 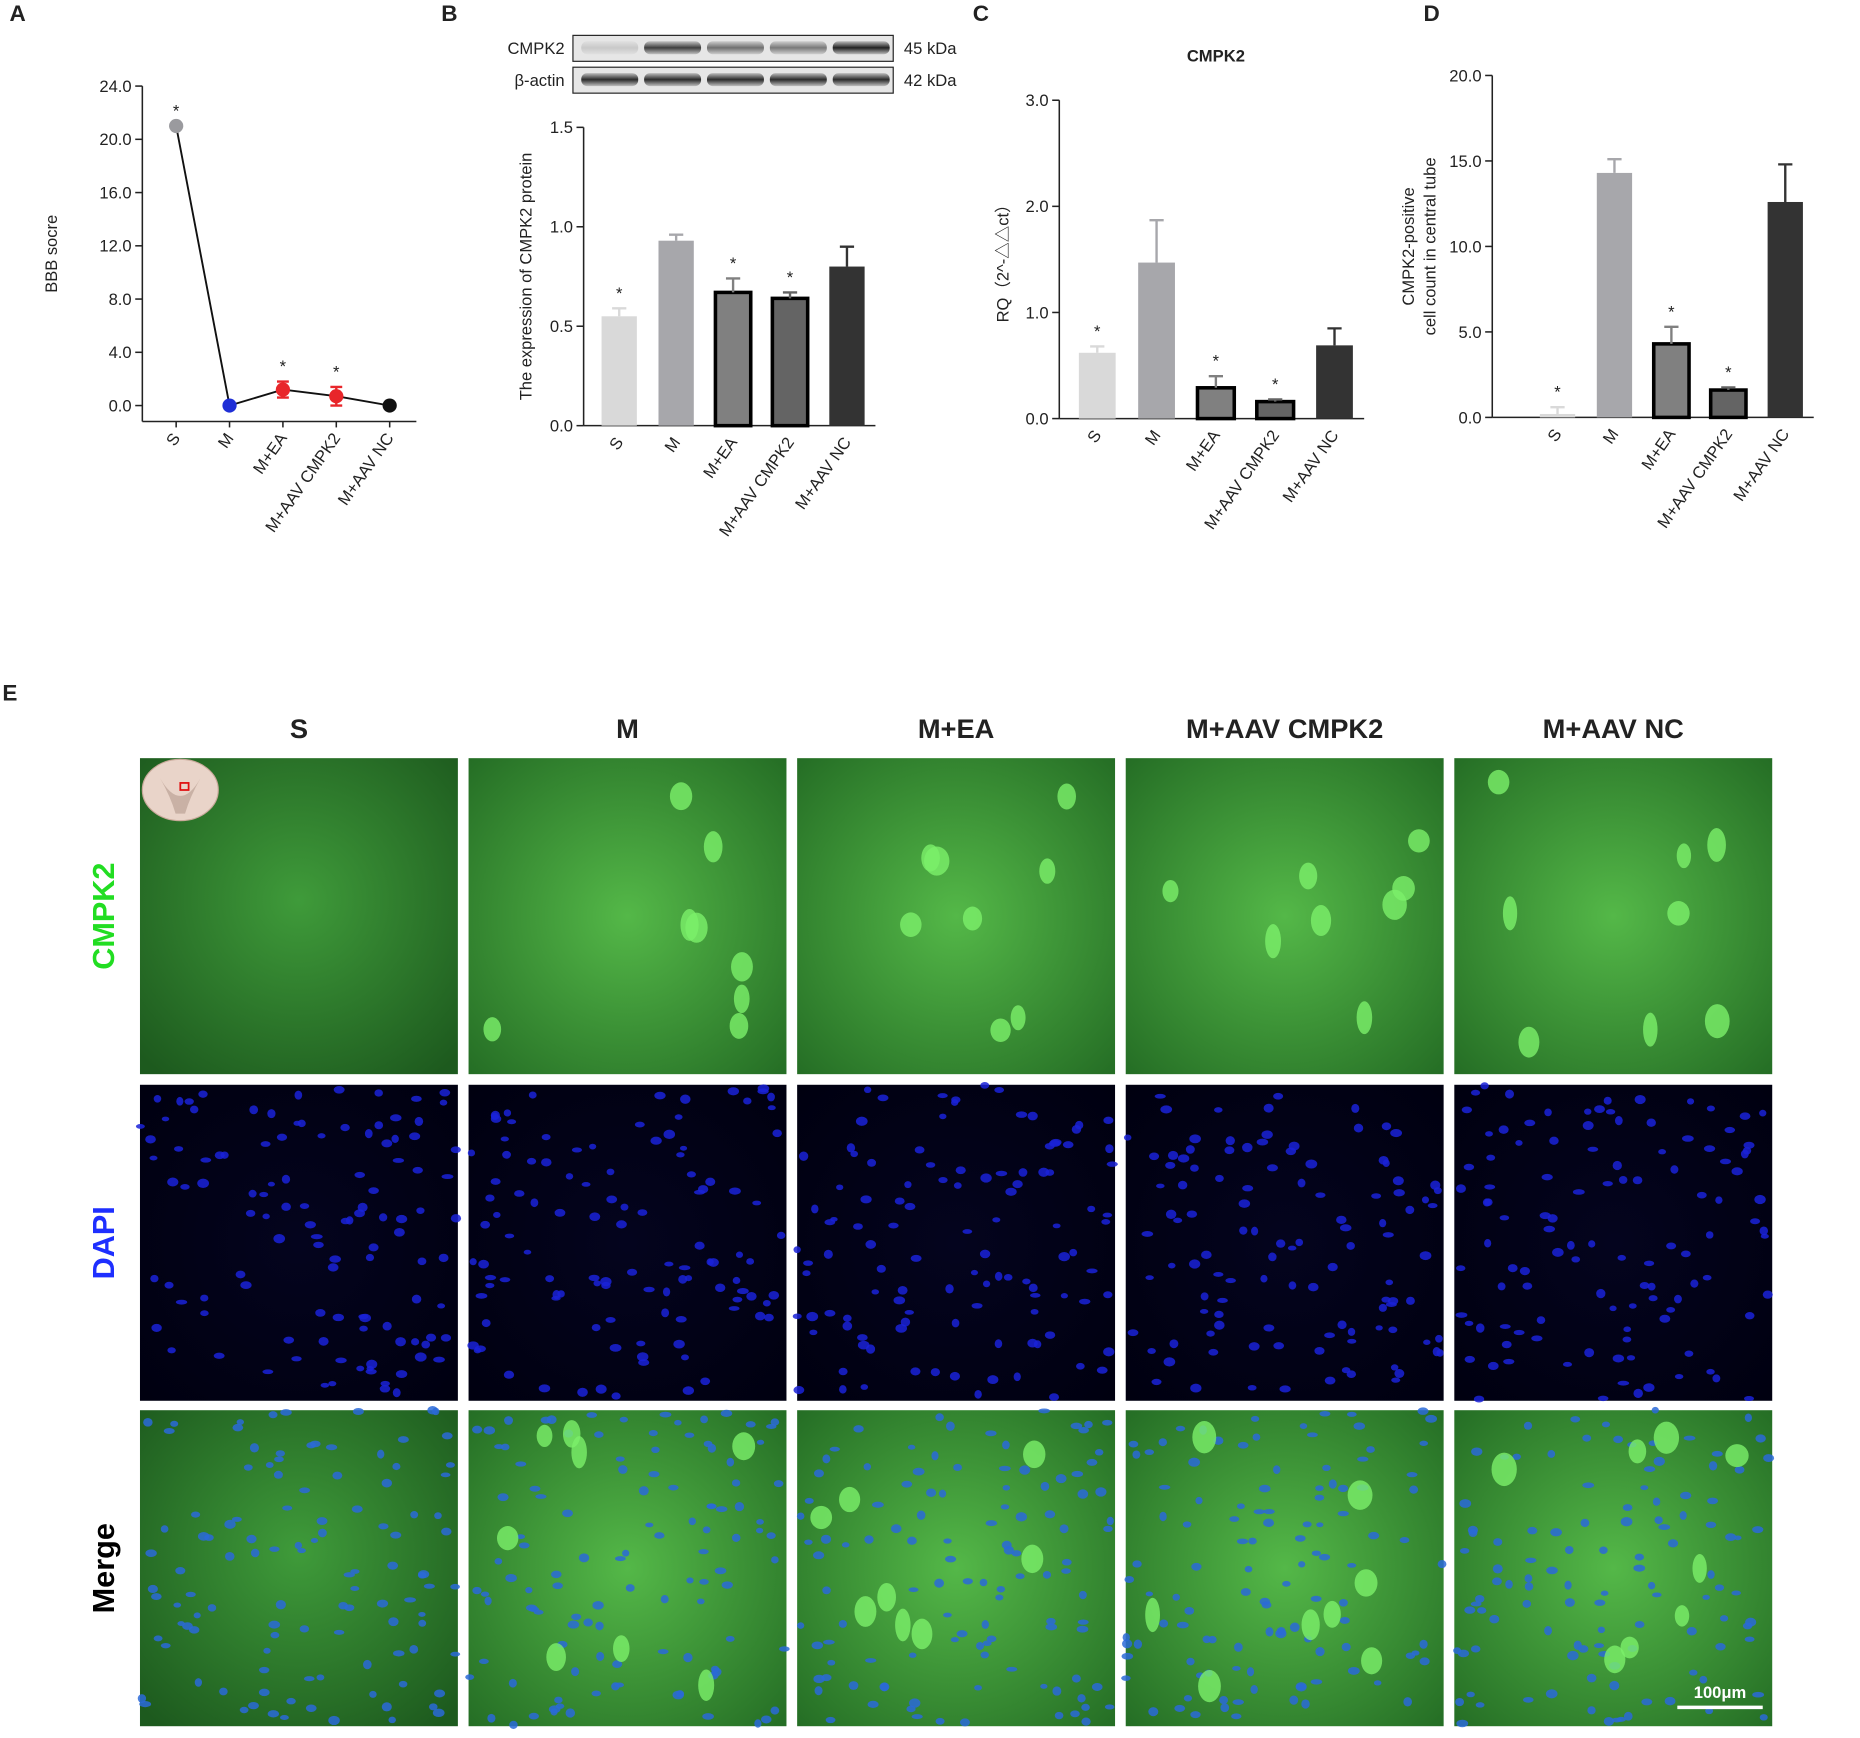 I want to click on y-tick-label: 10.0, so click(x=1465, y=246).